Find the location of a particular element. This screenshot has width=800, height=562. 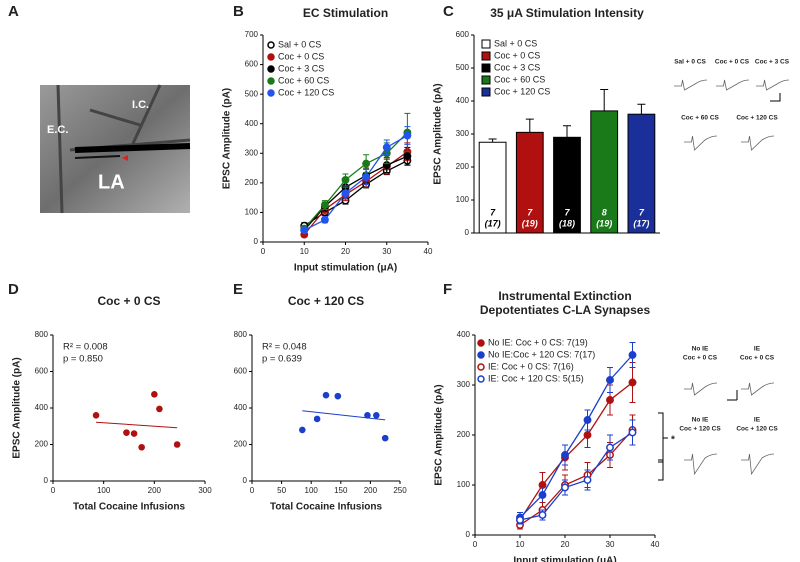

significance: * is located at coordinates (673, 440).